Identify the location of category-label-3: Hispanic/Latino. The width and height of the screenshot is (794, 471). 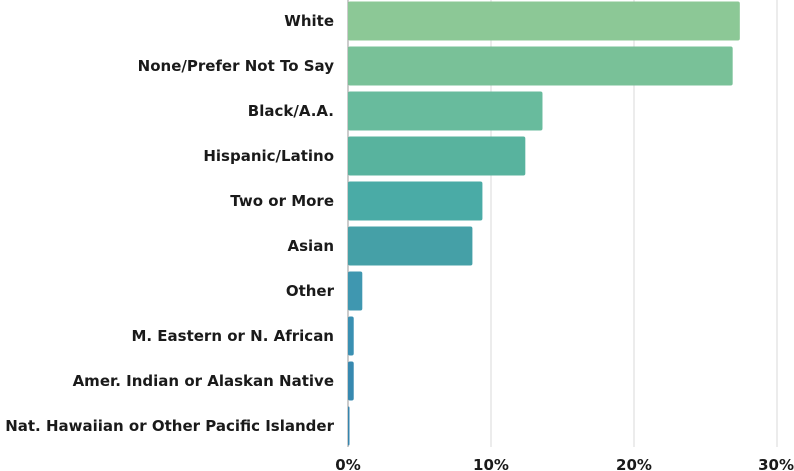
(268, 156).